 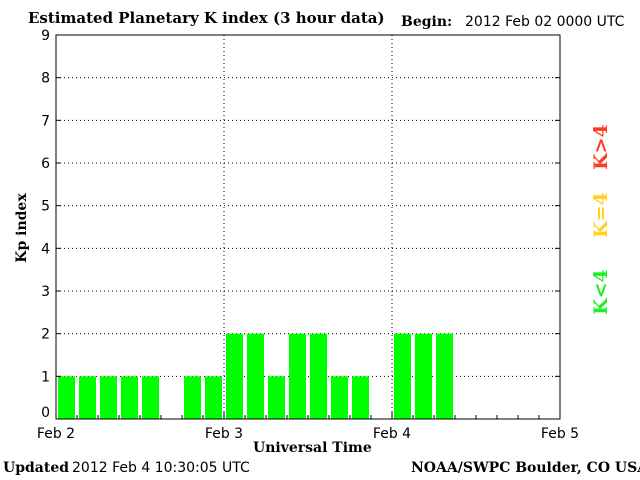 What do you see at coordinates (392, 434) in the screenshot?
I see `x-tick-label: Feb 4` at bounding box center [392, 434].